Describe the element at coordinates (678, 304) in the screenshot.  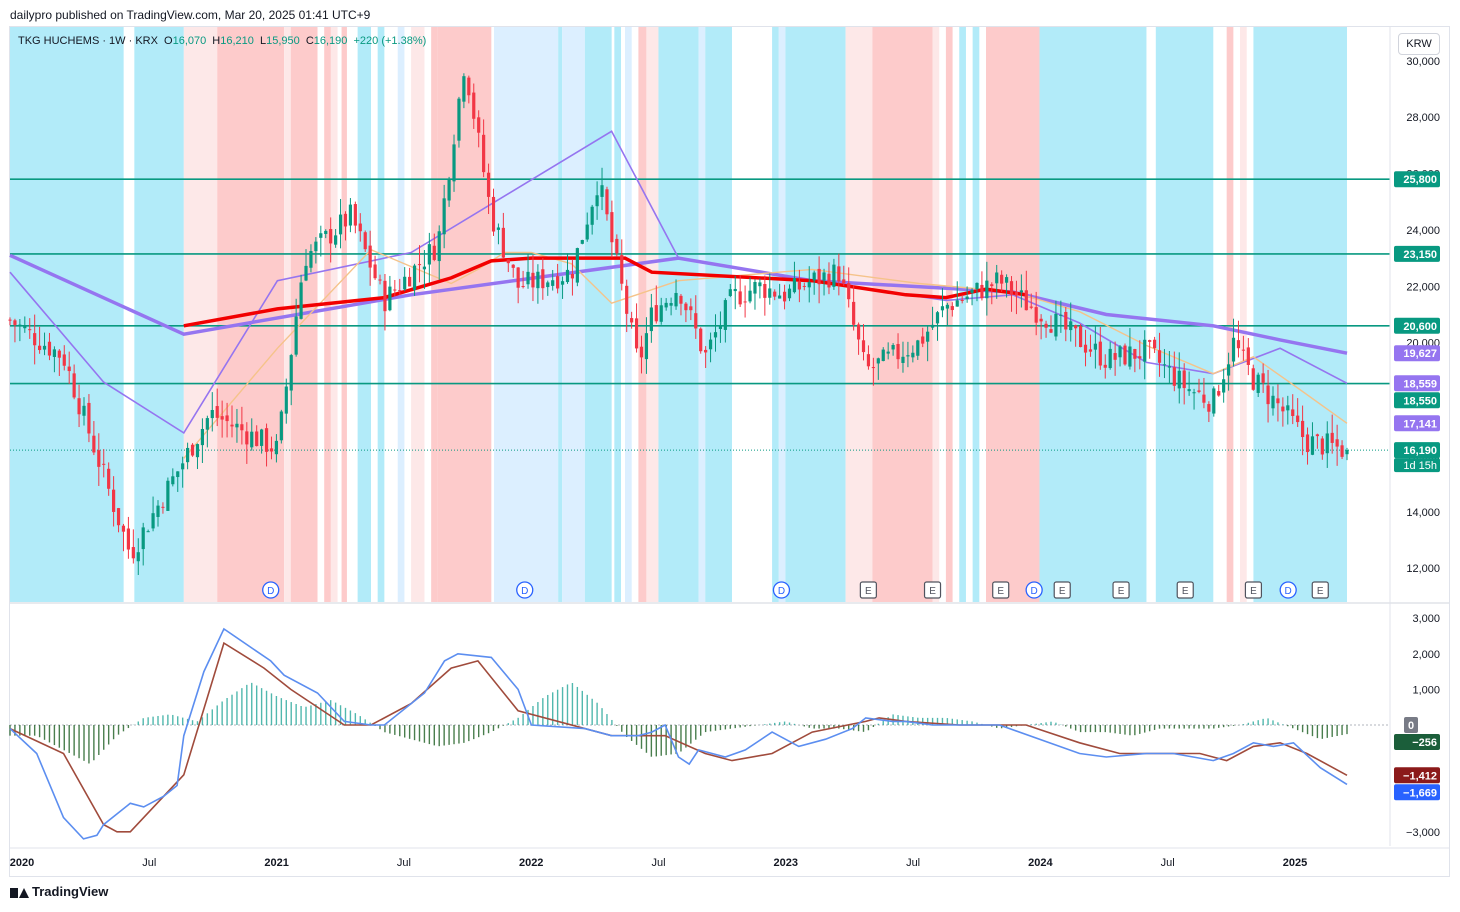
I see `ma-long-line` at that location.